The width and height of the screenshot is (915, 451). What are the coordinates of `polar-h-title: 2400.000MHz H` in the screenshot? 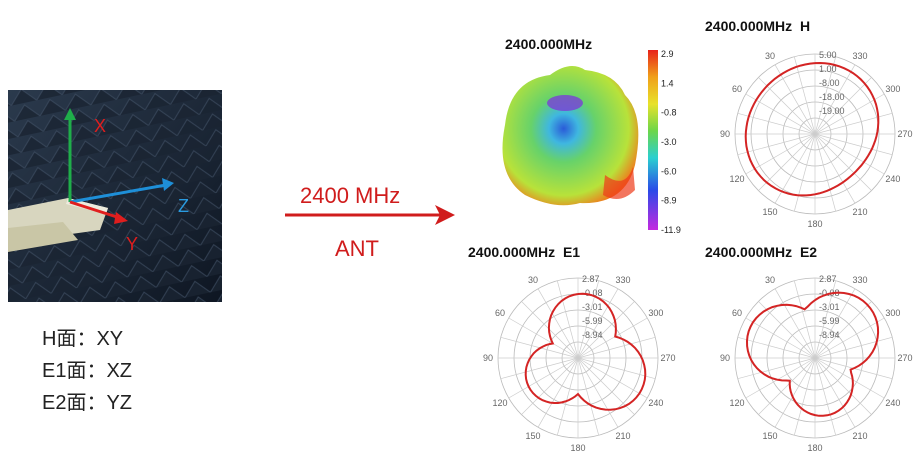 It's located at (758, 26).